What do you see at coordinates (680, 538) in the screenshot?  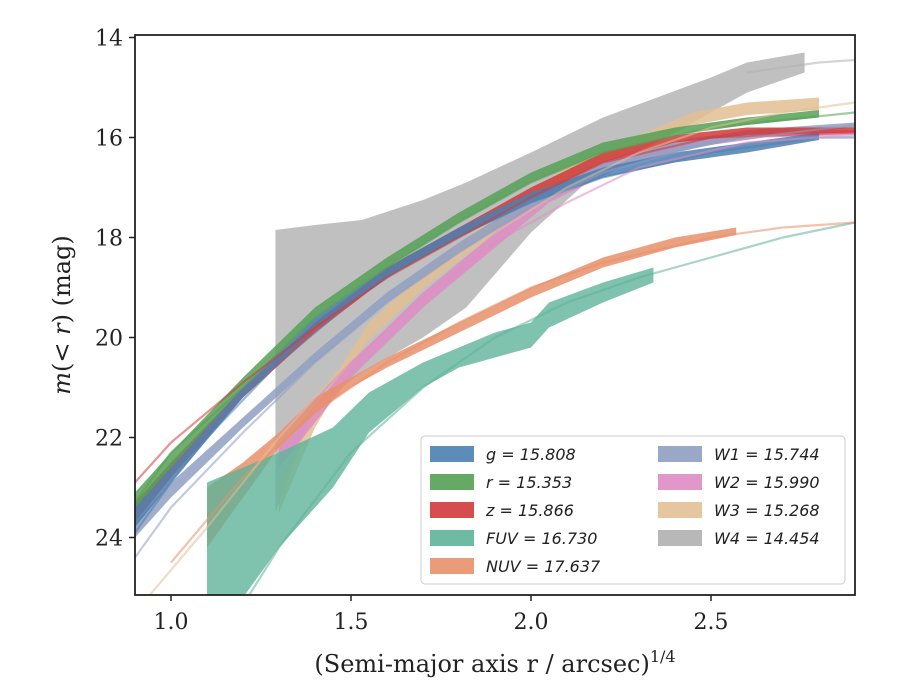 I see `legend-swatch-w4` at bounding box center [680, 538].